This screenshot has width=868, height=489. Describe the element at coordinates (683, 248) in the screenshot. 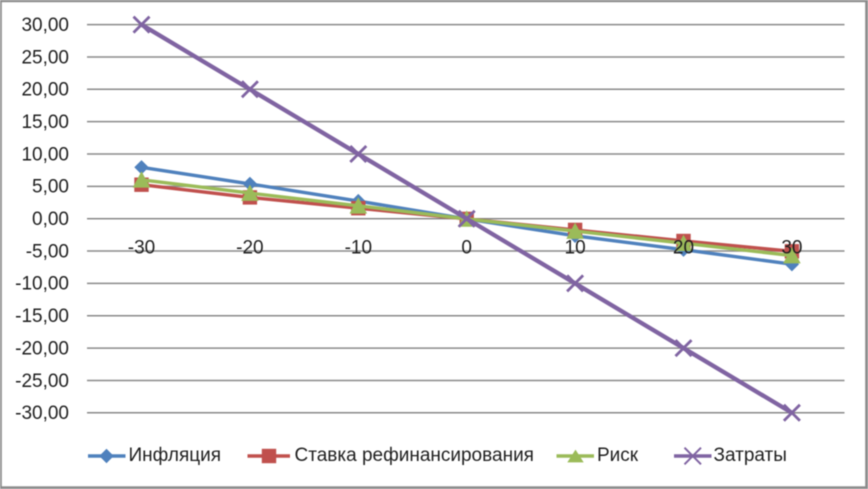

I see `svg-text: 20` at that location.